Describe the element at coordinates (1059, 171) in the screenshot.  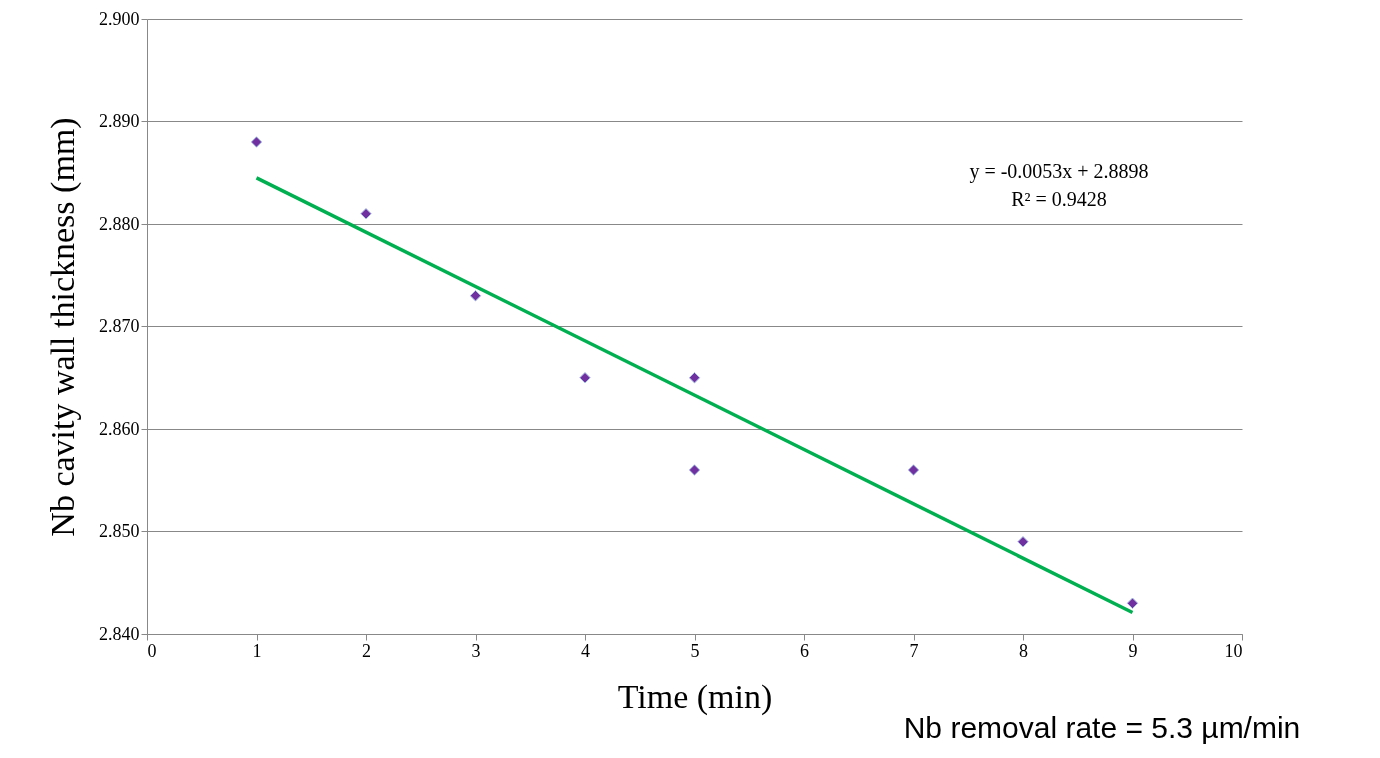
I see `annotation: y = -0.0053x + 2.8898` at that location.